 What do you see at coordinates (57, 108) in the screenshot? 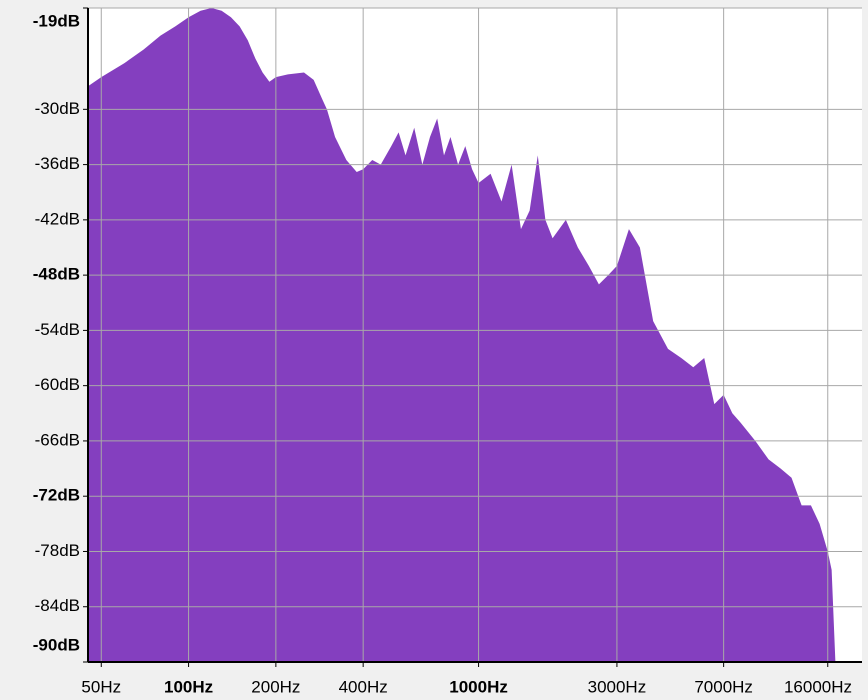
I see `y-tick-label: -30dB` at bounding box center [57, 108].